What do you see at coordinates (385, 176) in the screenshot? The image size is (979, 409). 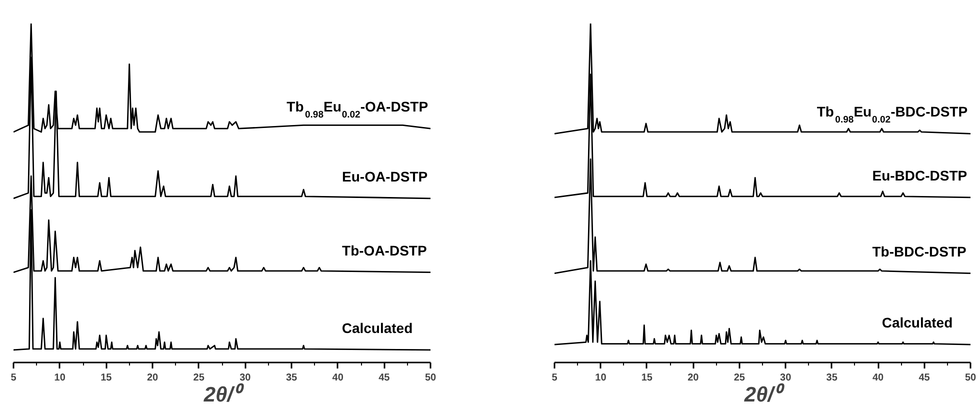 I see `series-label: Eu-OA-DSTP` at bounding box center [385, 176].